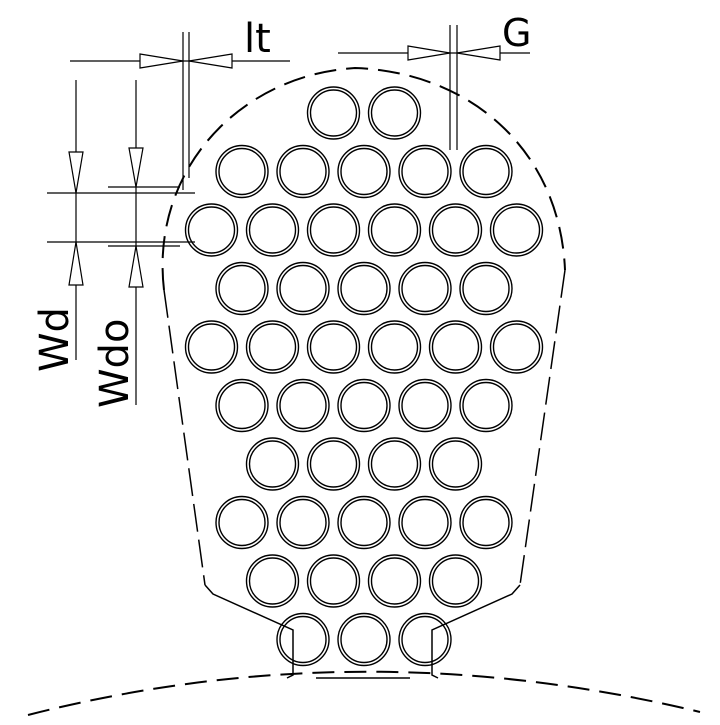 Image resolution: width=720 pixels, height=725 pixels. I want to click on label-g: G, so click(516, 33).